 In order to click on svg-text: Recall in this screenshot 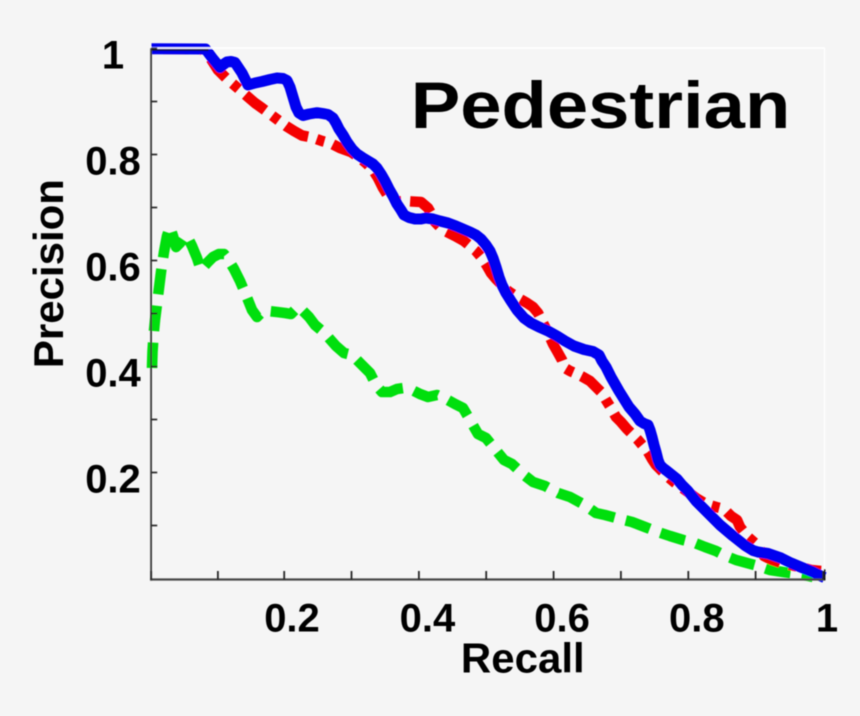, I will do `click(523, 658)`.